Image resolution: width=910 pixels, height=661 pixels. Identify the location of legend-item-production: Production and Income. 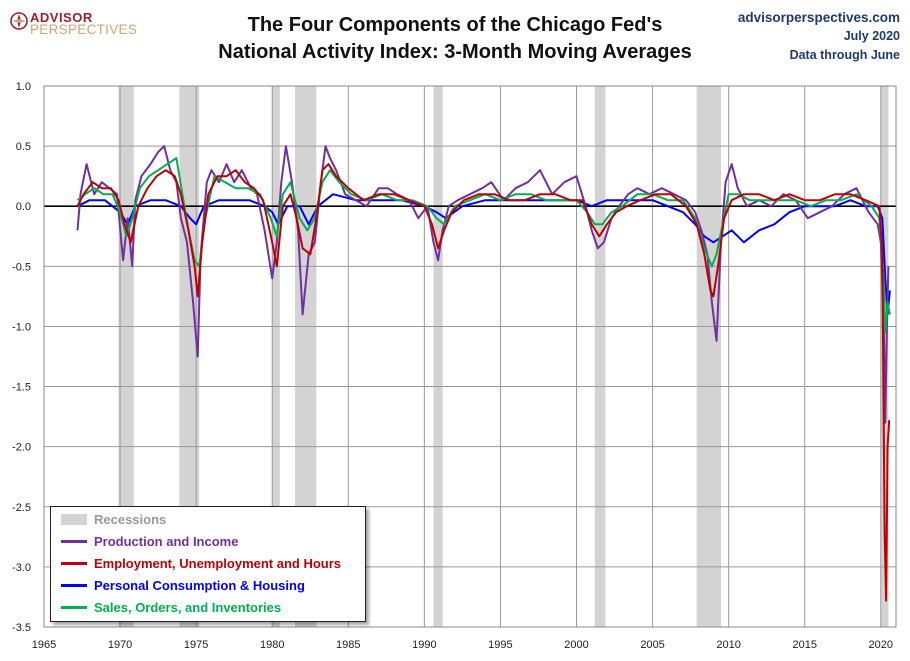
(149, 541).